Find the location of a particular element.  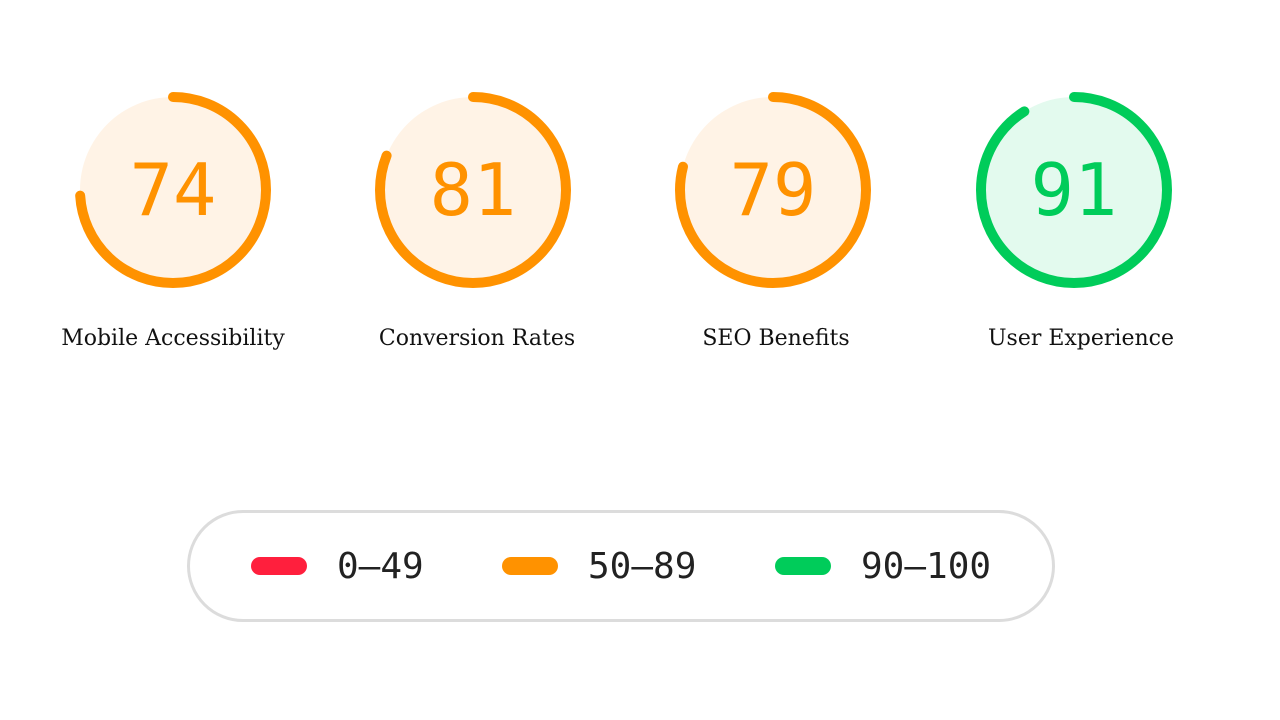

gauge-score: 91 is located at coordinates (1074, 190).